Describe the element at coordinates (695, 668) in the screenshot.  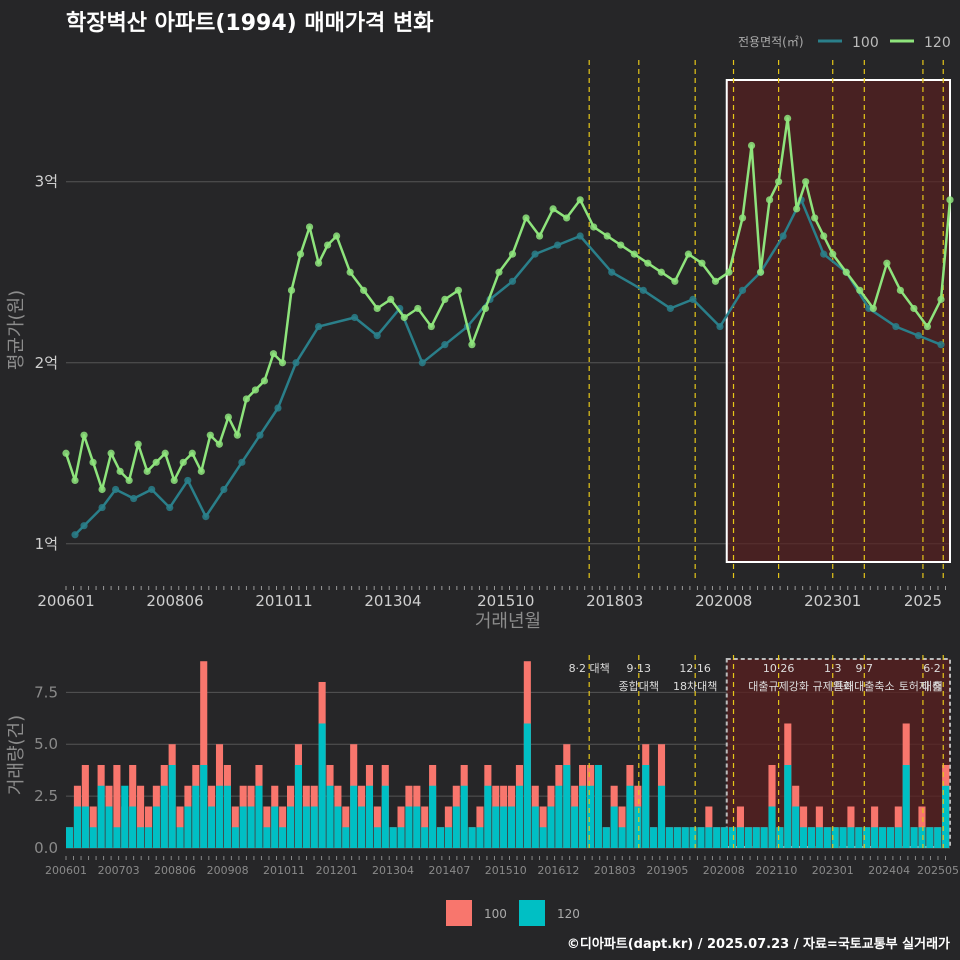
I see `policy-annotation-date: 12·16` at that location.